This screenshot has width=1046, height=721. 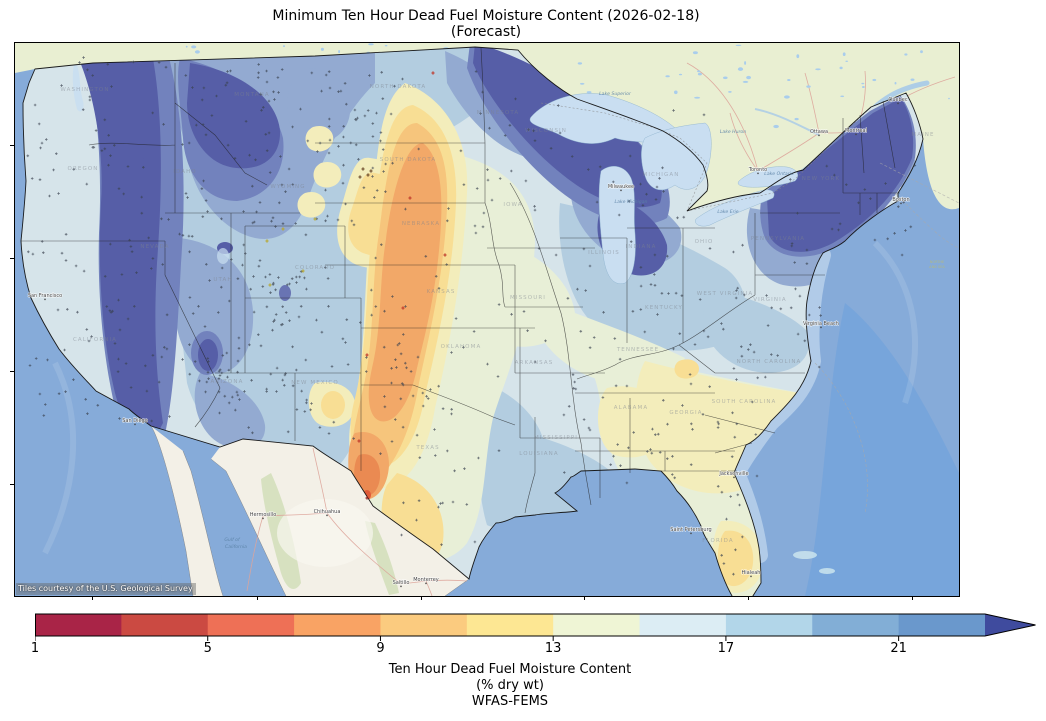 What do you see at coordinates (685, 413) in the screenshot?
I see `state-label: GEORGIA` at bounding box center [685, 413].